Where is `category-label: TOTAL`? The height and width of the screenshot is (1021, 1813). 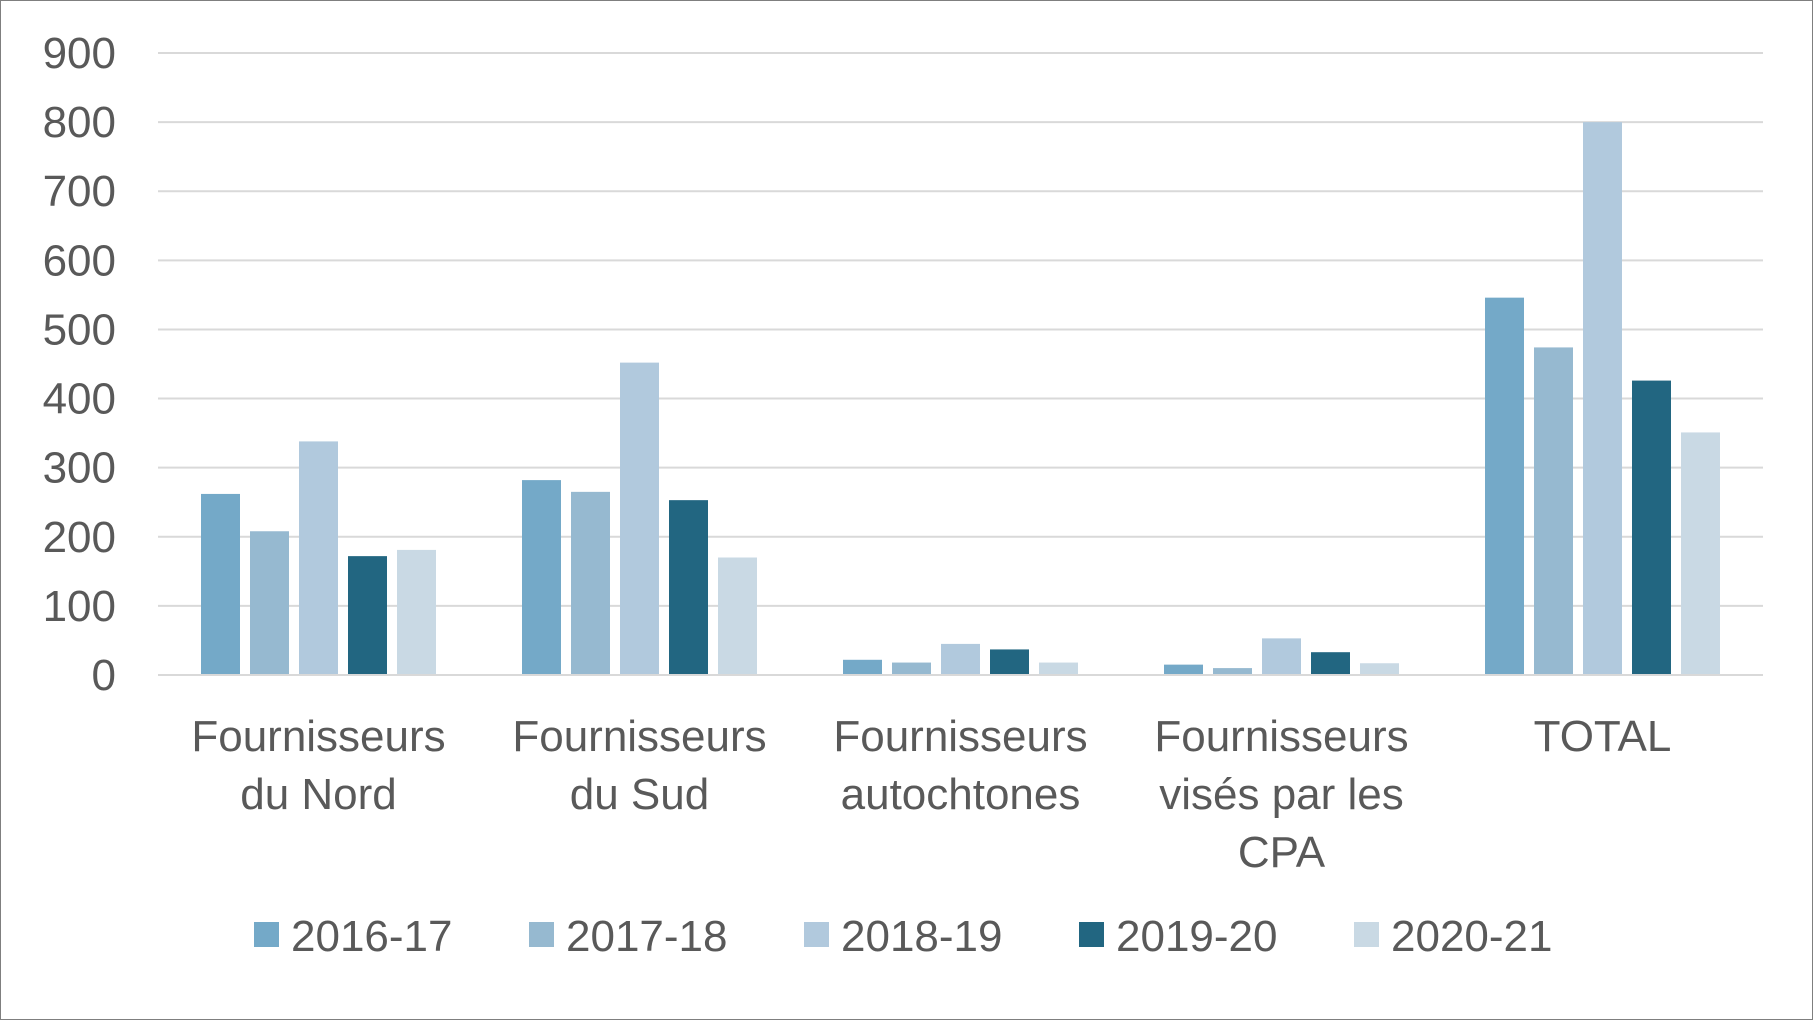 category-label: TOTAL is located at coordinates (1603, 736).